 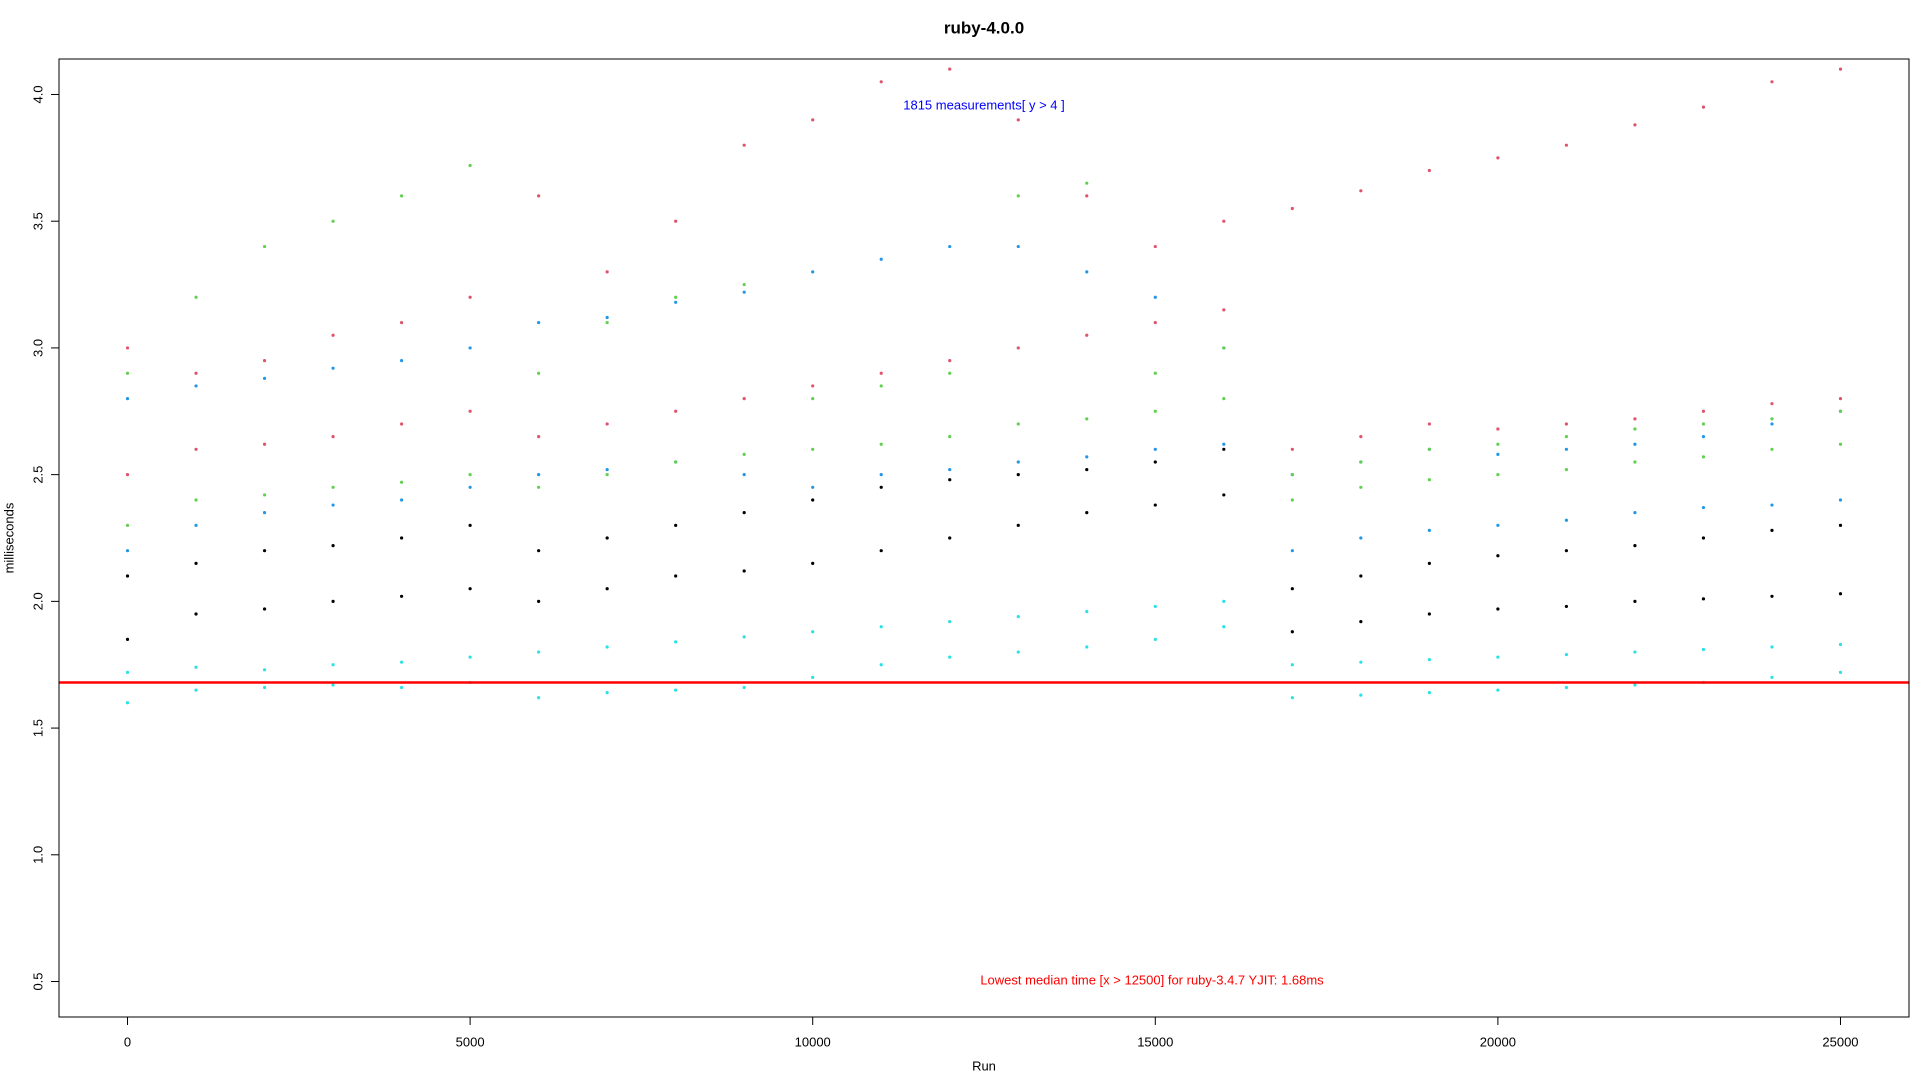 I want to click on y-tick-label: 0.5, so click(x=37, y=981).